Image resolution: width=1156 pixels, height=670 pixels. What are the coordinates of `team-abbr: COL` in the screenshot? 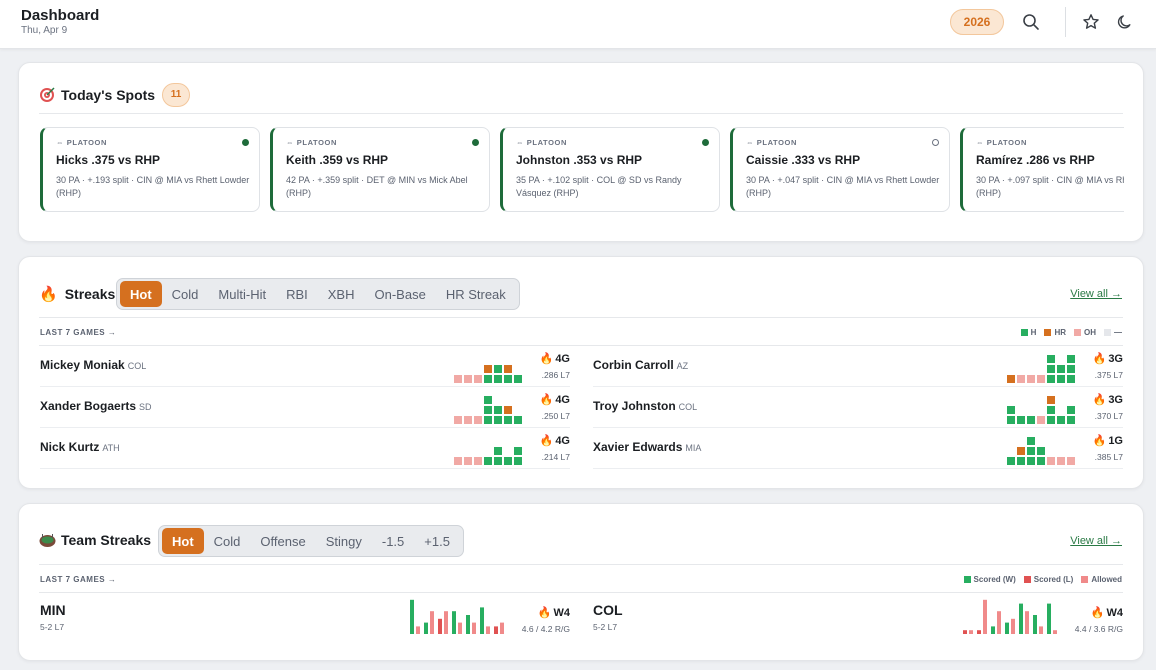 It's located at (608, 610).